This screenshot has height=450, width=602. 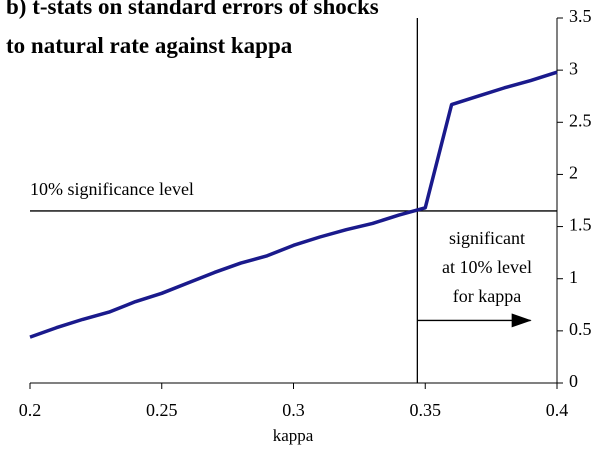 I want to click on y-tick-label: 1.5, so click(x=580, y=225).